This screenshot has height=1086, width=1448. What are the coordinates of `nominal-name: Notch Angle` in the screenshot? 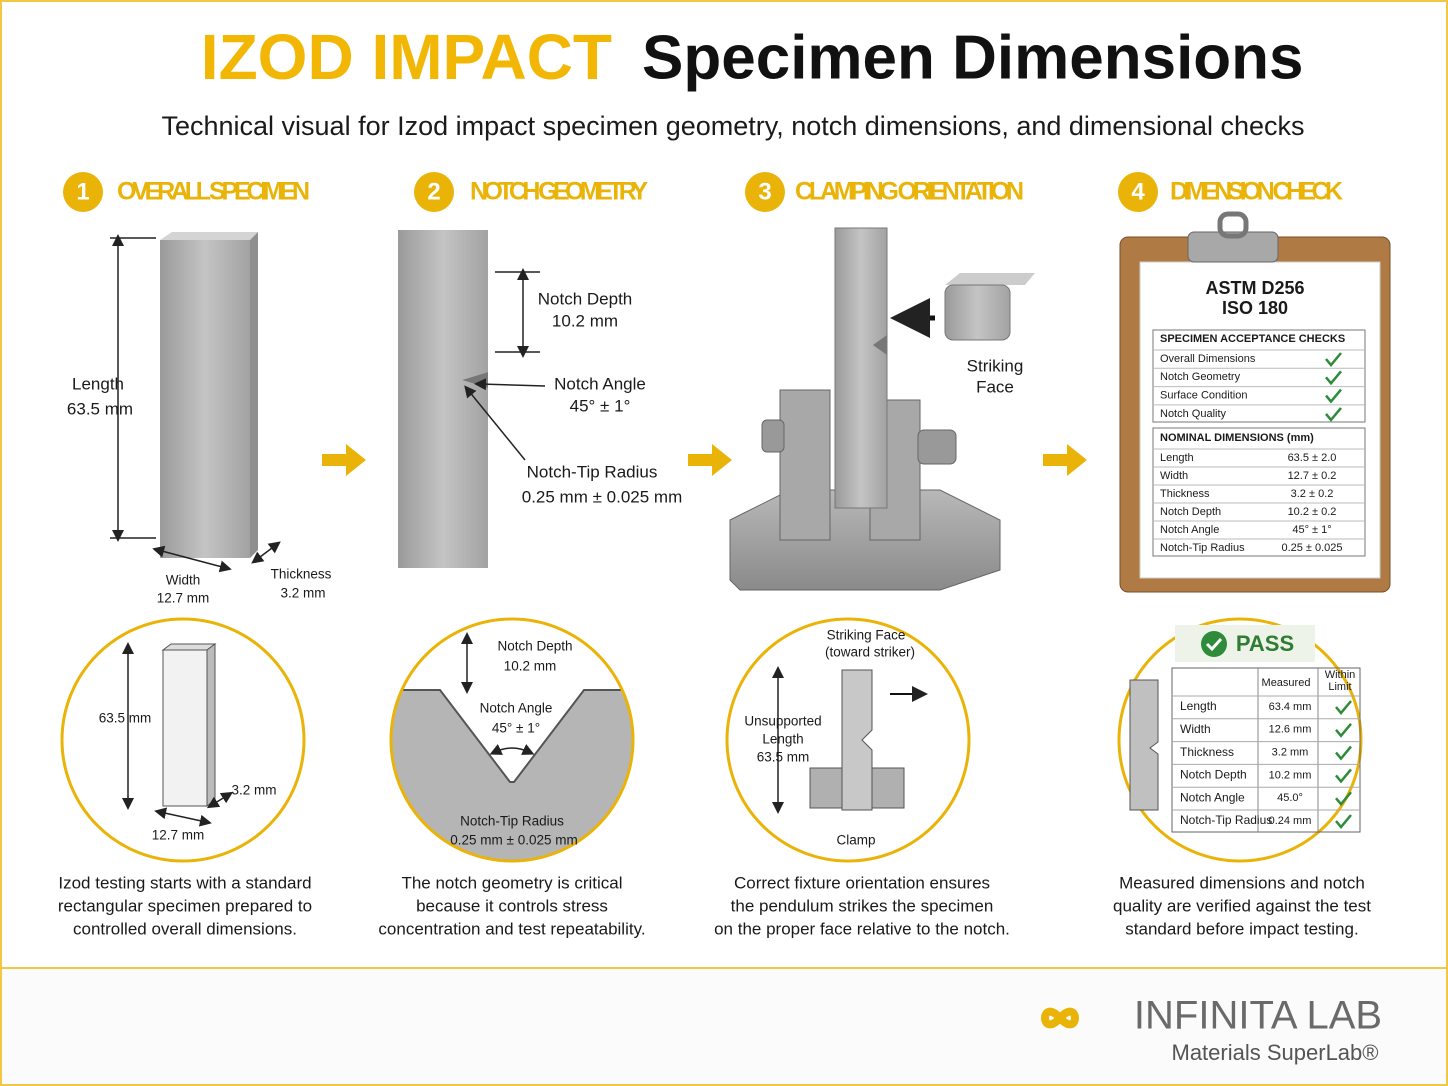 It's located at (1189, 530).